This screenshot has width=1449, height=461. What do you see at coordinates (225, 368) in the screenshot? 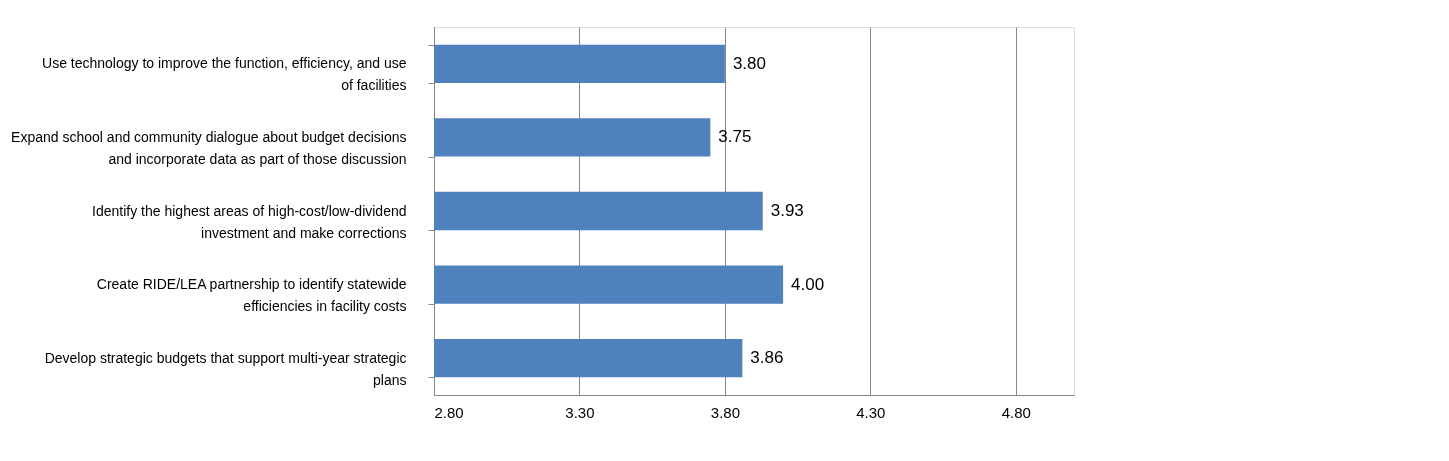
I see `y-tick-label: Develop strategic budgets that support multi-year strategic plans` at bounding box center [225, 368].